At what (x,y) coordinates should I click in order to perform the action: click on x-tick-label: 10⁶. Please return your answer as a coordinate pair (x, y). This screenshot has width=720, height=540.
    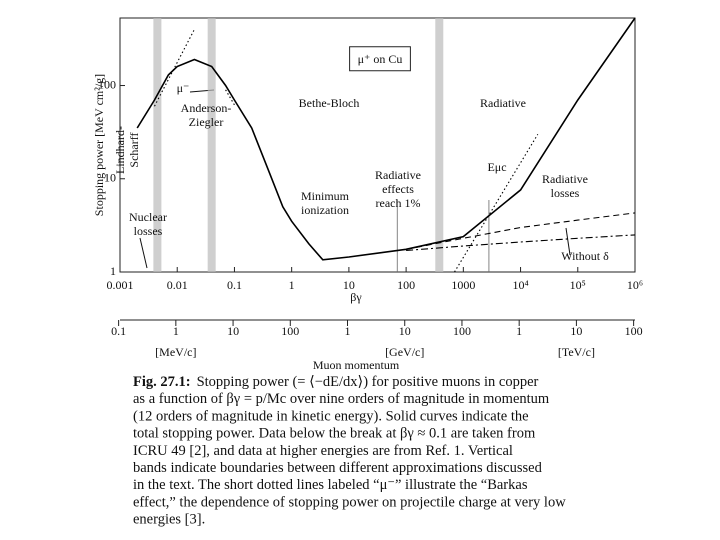
    Looking at the image, I should click on (635, 285).